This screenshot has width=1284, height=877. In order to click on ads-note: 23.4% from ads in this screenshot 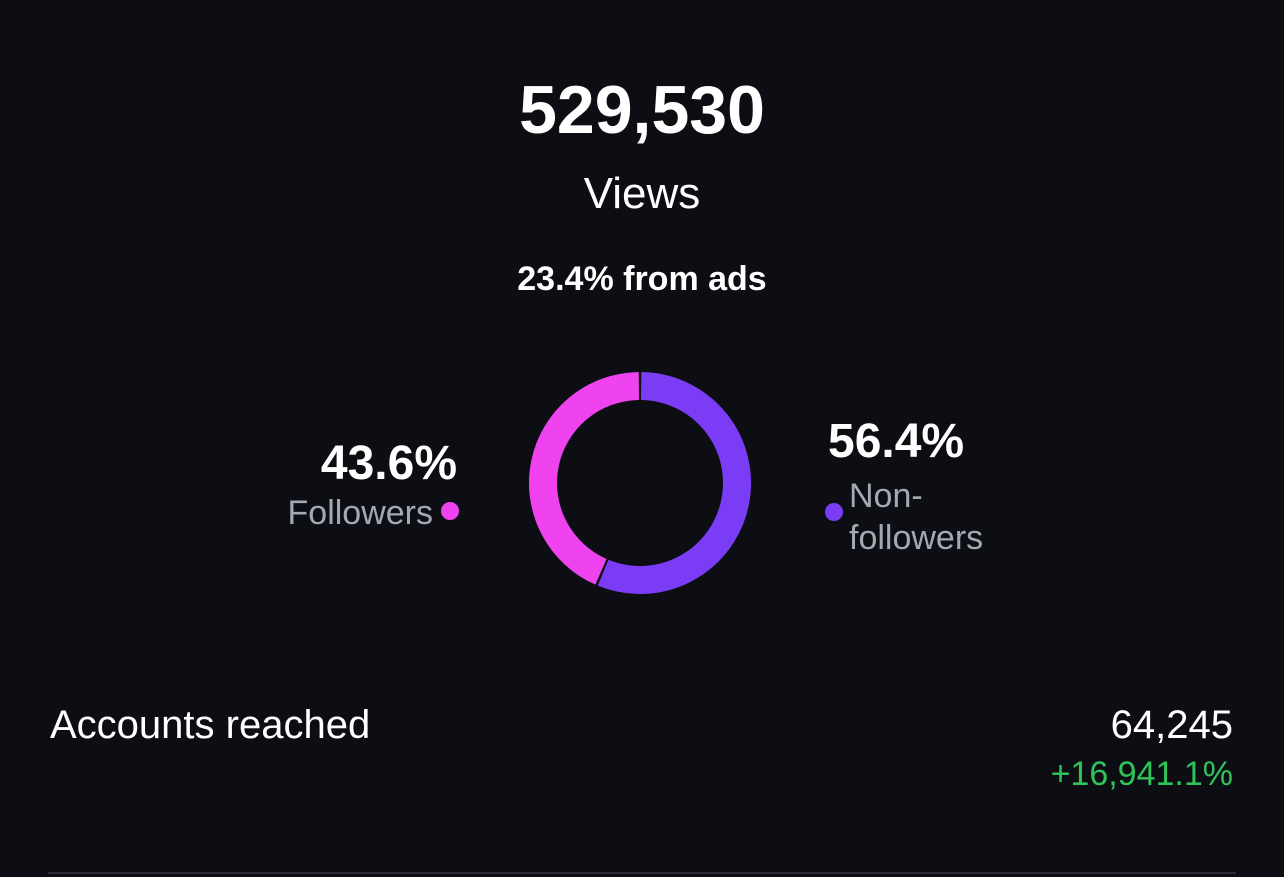, I will do `click(642, 279)`.